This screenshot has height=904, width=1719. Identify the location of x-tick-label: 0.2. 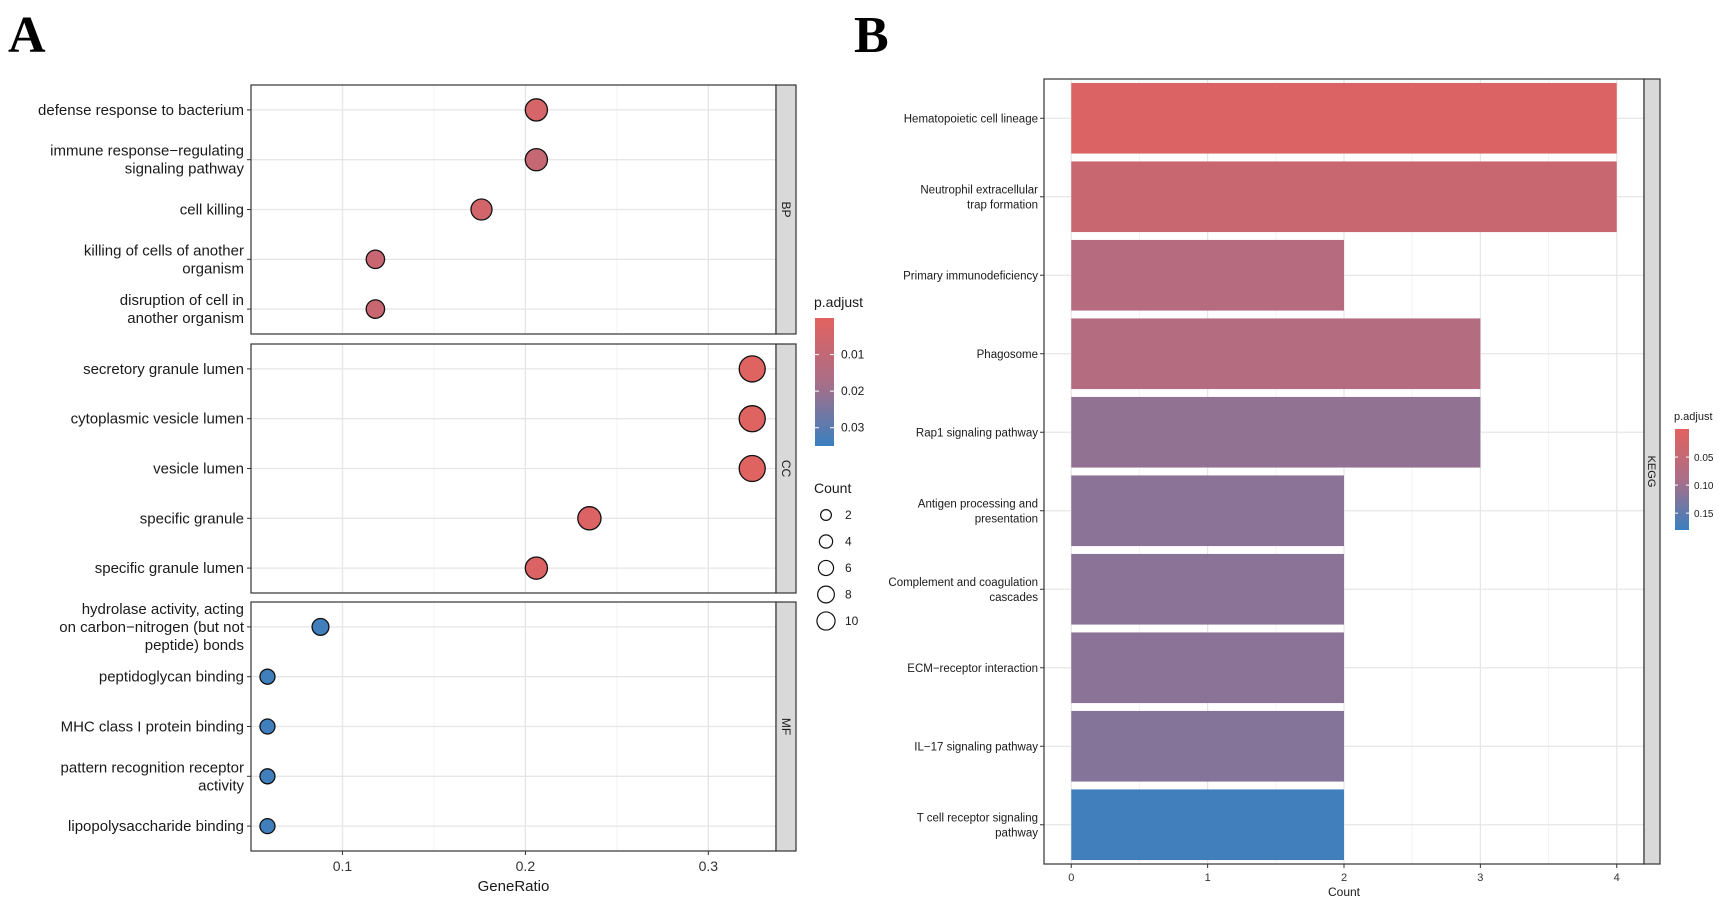
(526, 866).